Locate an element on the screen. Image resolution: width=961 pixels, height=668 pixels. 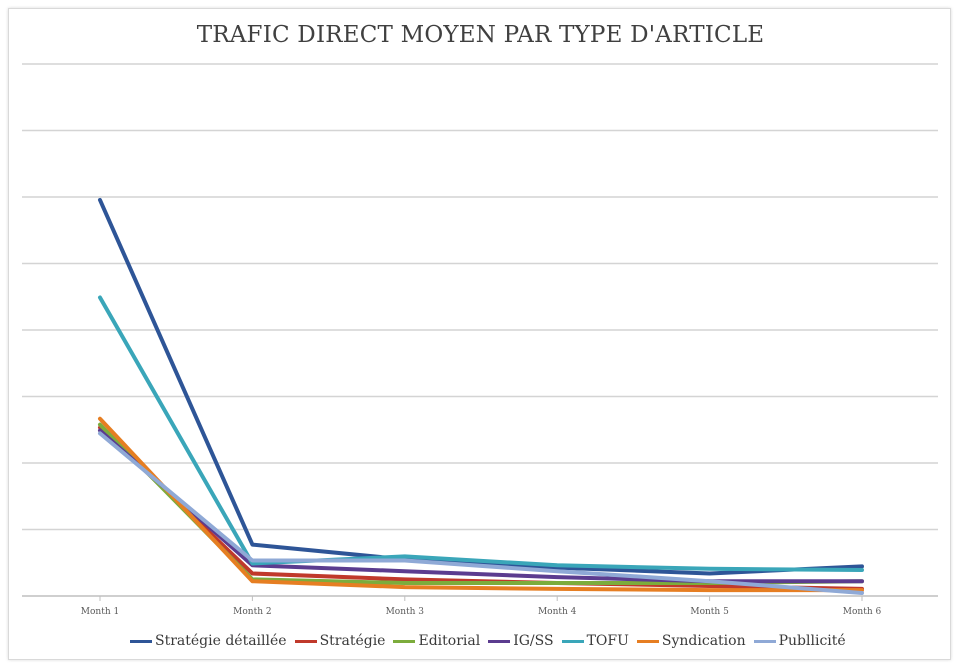
legend-item: Syndication is located at coordinates (691, 641).